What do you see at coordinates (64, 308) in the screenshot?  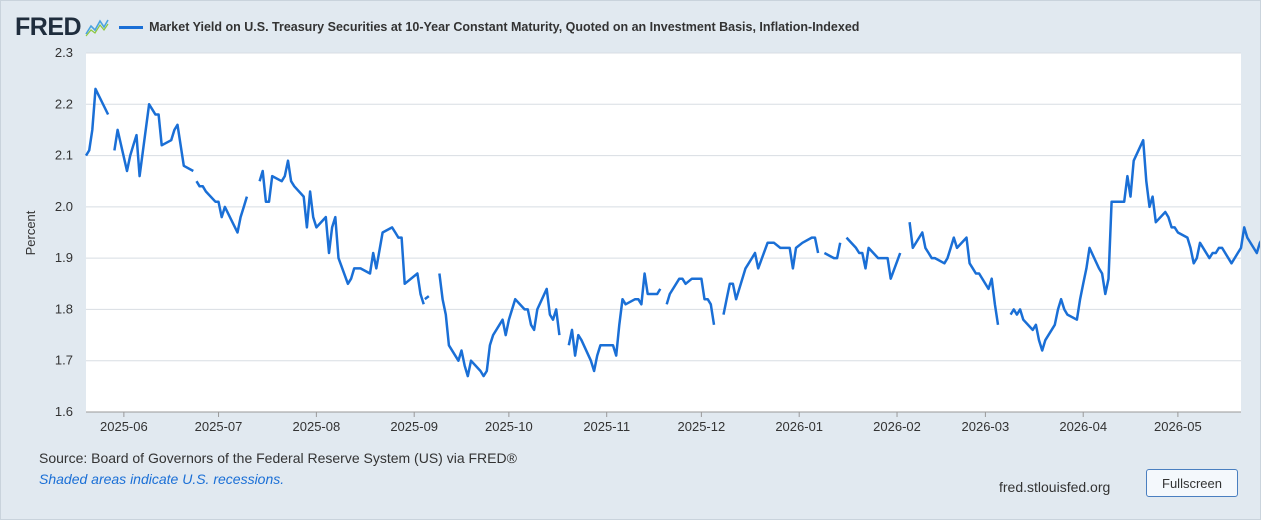 I see `y-tick-label: 1.8` at bounding box center [64, 308].